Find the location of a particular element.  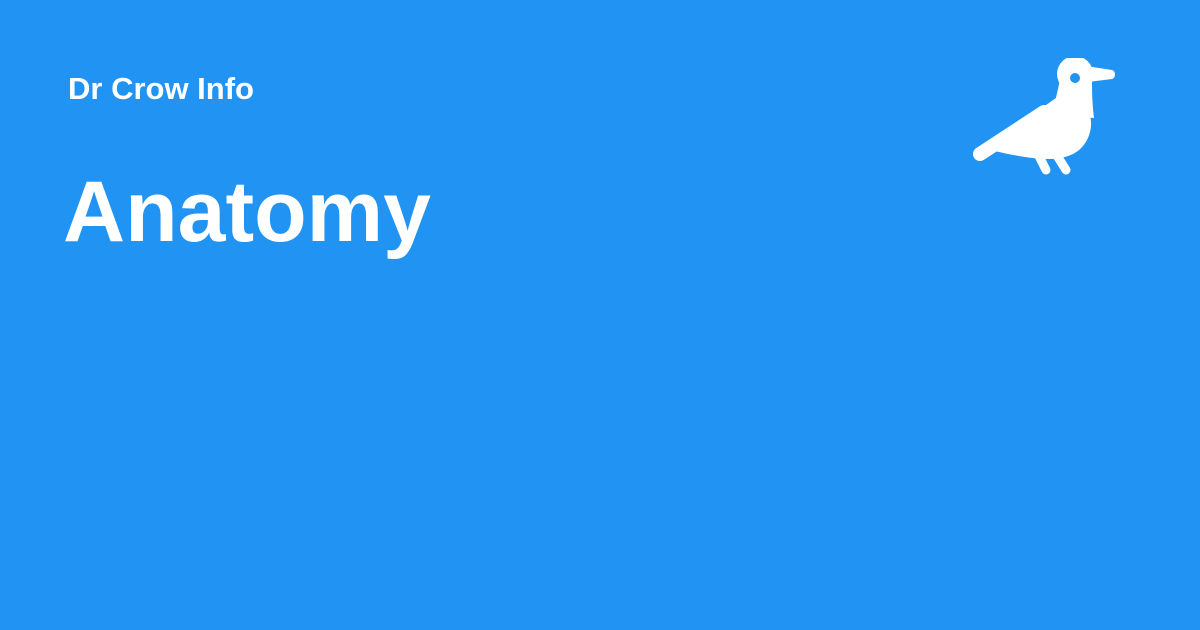

page-title: Anatomy is located at coordinates (247, 212).